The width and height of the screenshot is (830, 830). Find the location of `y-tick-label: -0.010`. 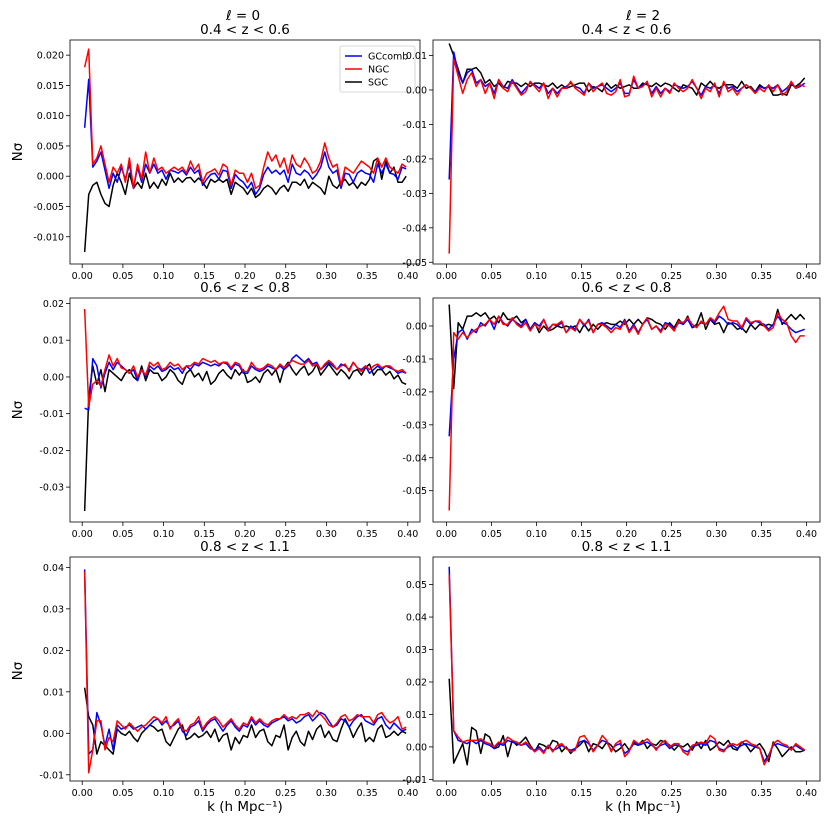

y-tick-label: -0.010 is located at coordinates (48, 237).